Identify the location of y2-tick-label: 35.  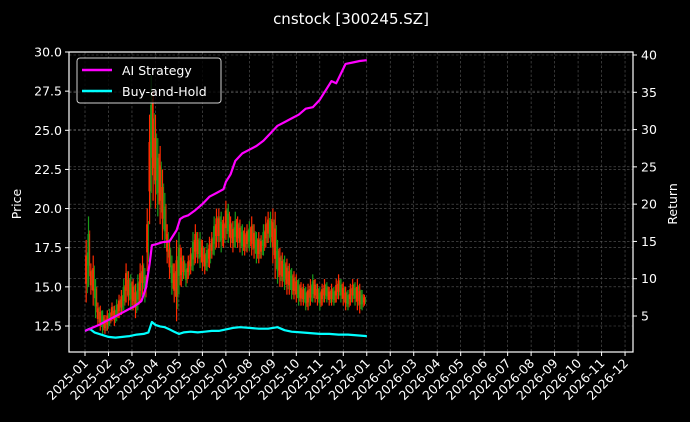
(649, 92).